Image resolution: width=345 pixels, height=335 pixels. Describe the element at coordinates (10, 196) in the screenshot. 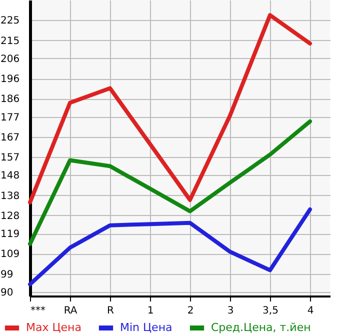

I see `y-tick-label: 138` at that location.